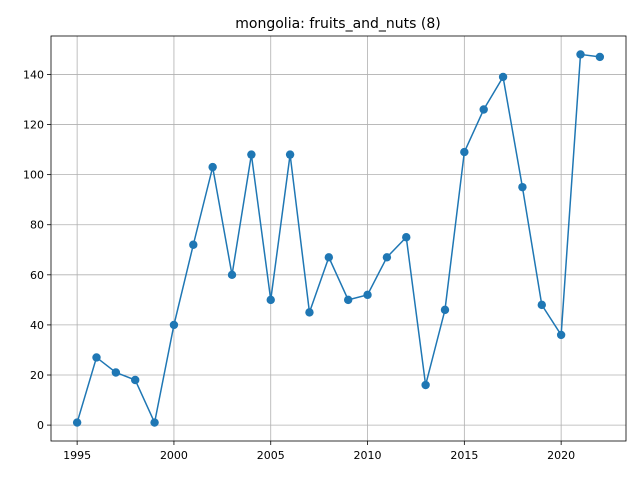 This screenshot has width=640, height=480. I want to click on y-tick-label: 100, so click(33, 175).